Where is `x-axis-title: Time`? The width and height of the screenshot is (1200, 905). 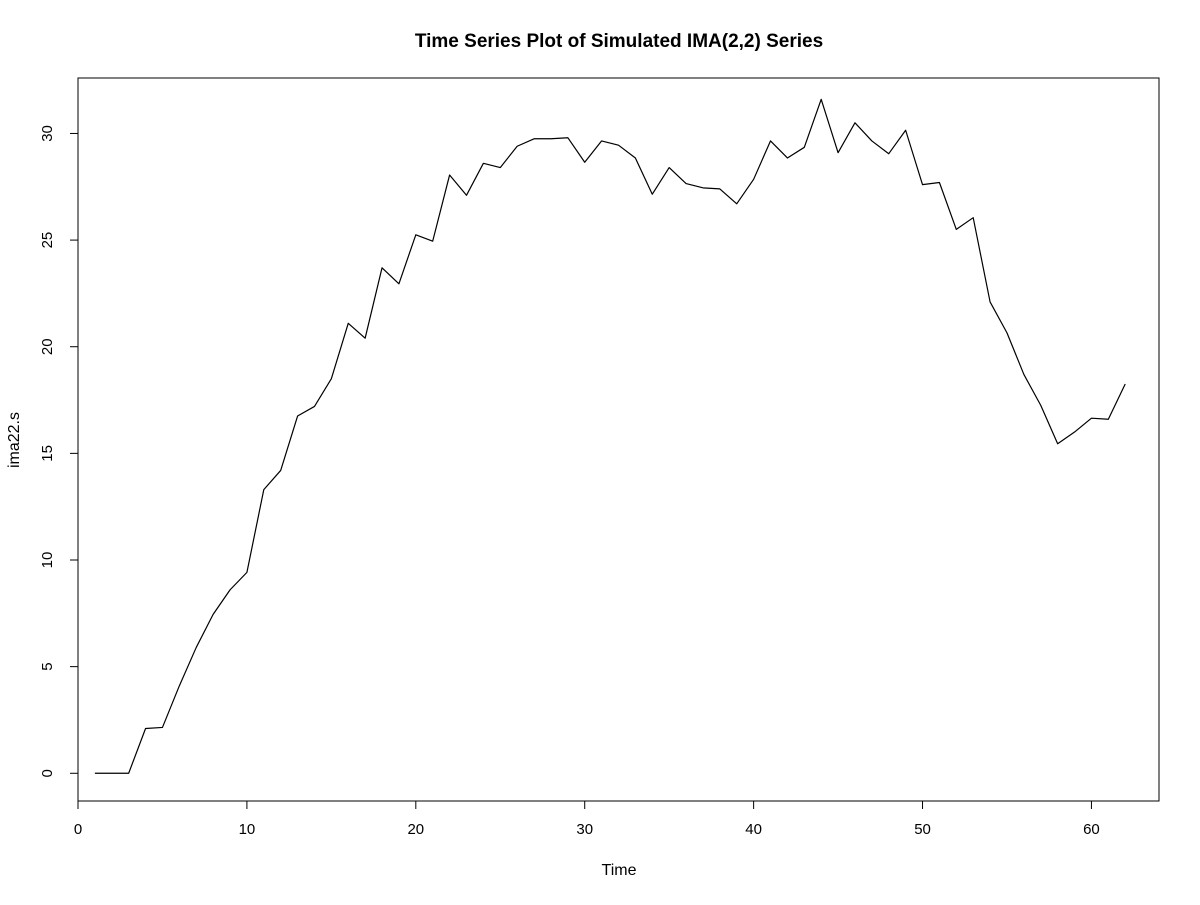 x-axis-title: Time is located at coordinates (619, 870).